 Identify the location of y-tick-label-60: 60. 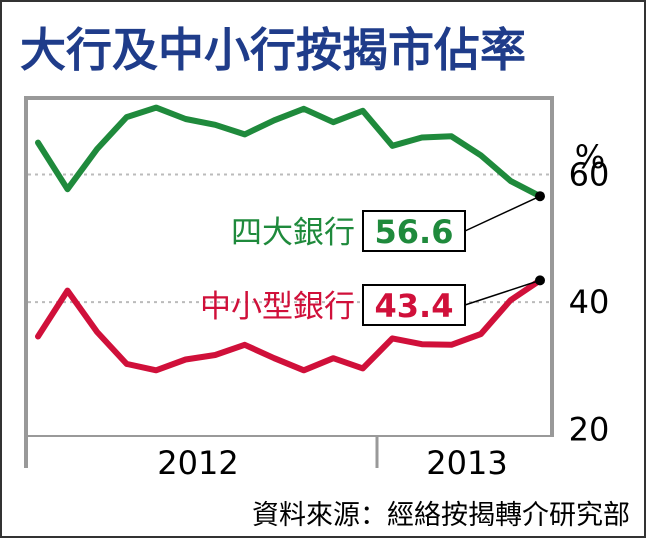
(589, 175).